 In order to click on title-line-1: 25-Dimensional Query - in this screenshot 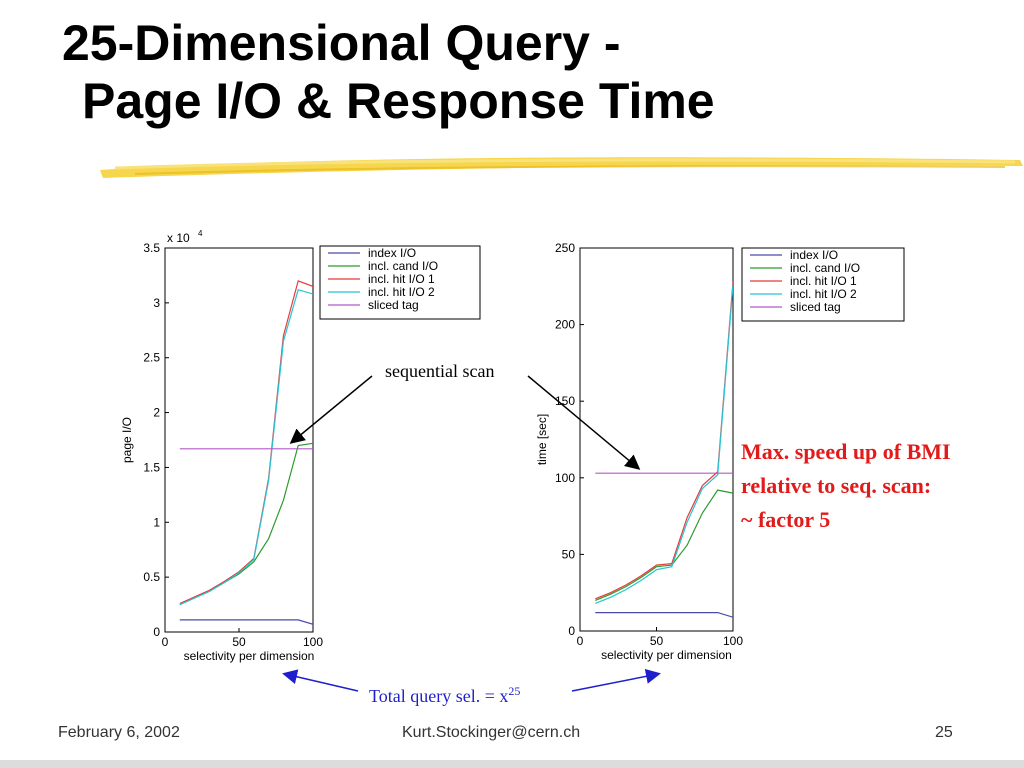, I will do `click(341, 43)`.